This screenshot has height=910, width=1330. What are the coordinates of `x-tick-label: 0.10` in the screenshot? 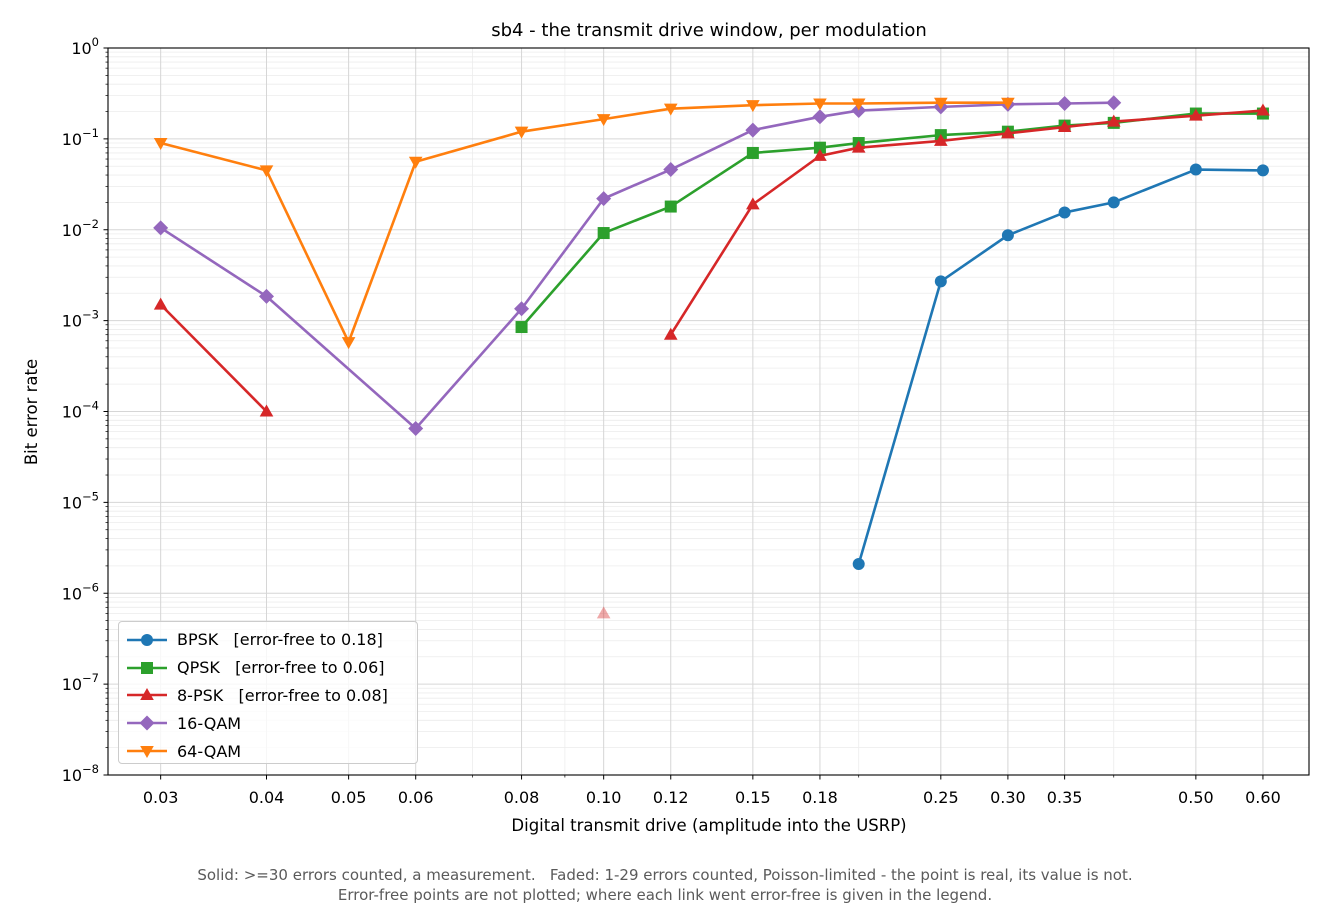 It's located at (604, 797).